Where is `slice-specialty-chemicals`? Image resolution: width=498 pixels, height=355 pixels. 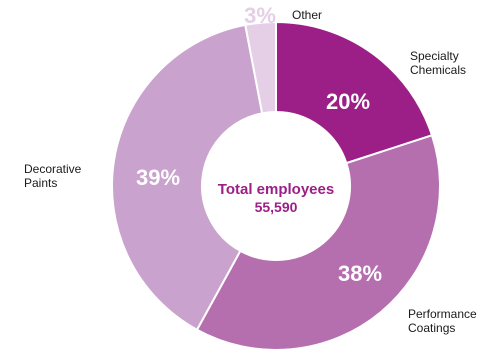 slice-specialty-chemicals is located at coordinates (354, 92).